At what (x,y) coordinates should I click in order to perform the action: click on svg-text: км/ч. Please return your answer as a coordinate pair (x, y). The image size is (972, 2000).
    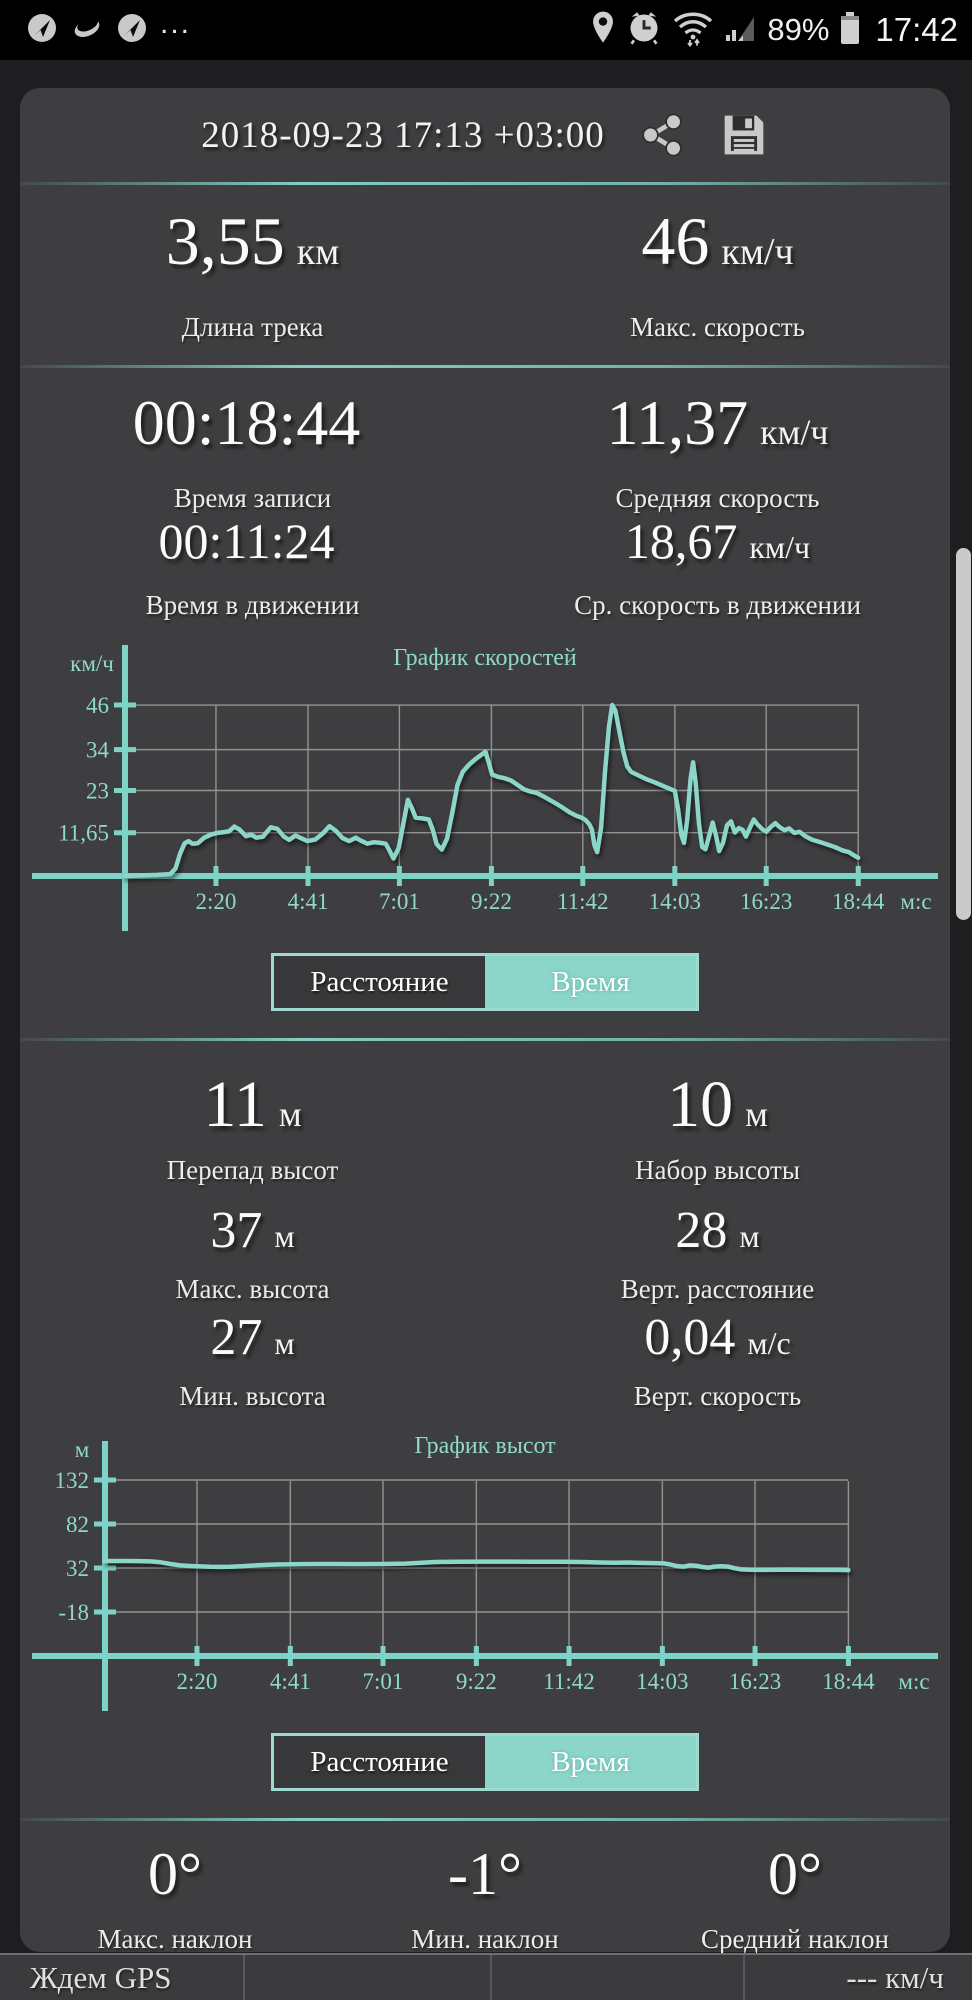
    Looking at the image, I should click on (92, 663).